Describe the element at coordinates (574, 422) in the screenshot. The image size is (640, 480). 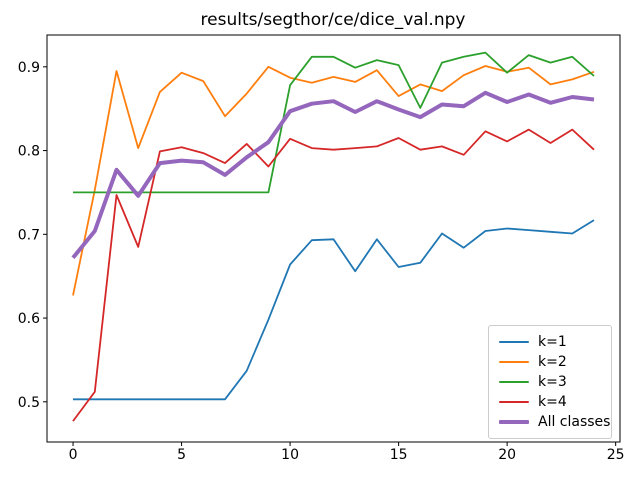
I see `legend-label-all-classes: All classes` at that location.